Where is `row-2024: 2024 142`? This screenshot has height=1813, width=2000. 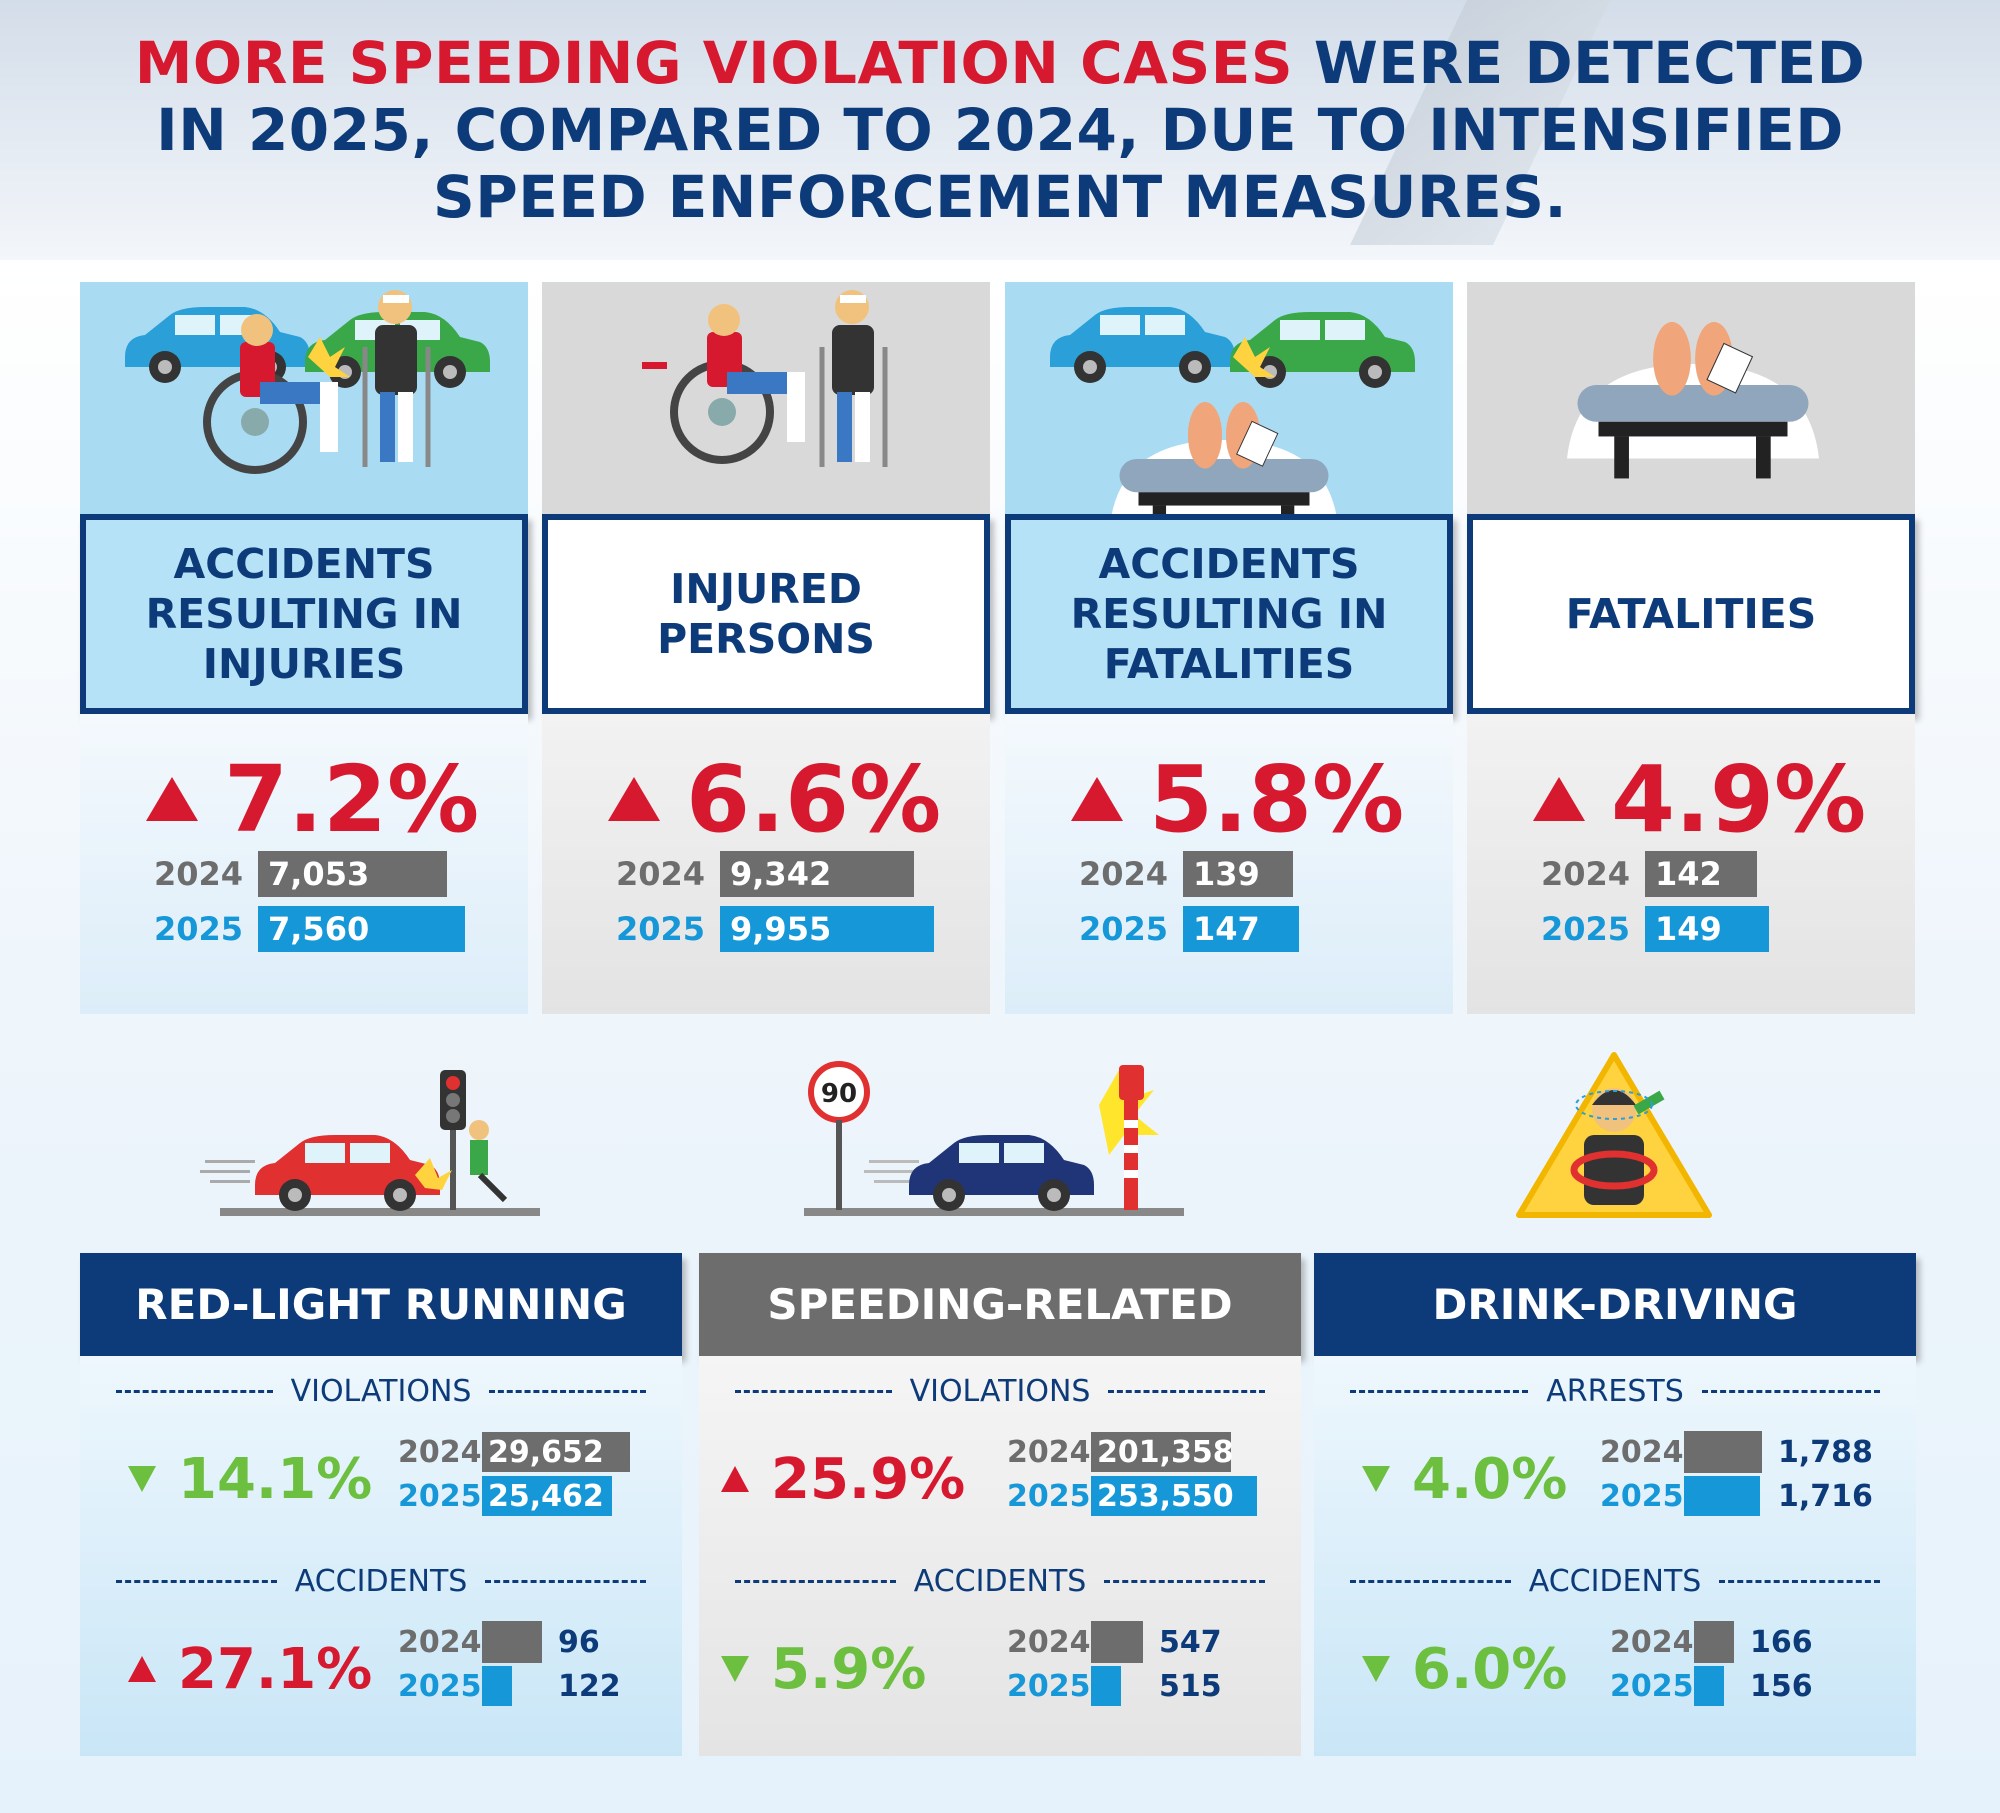 row-2024: 2024 142 is located at coordinates (1649, 874).